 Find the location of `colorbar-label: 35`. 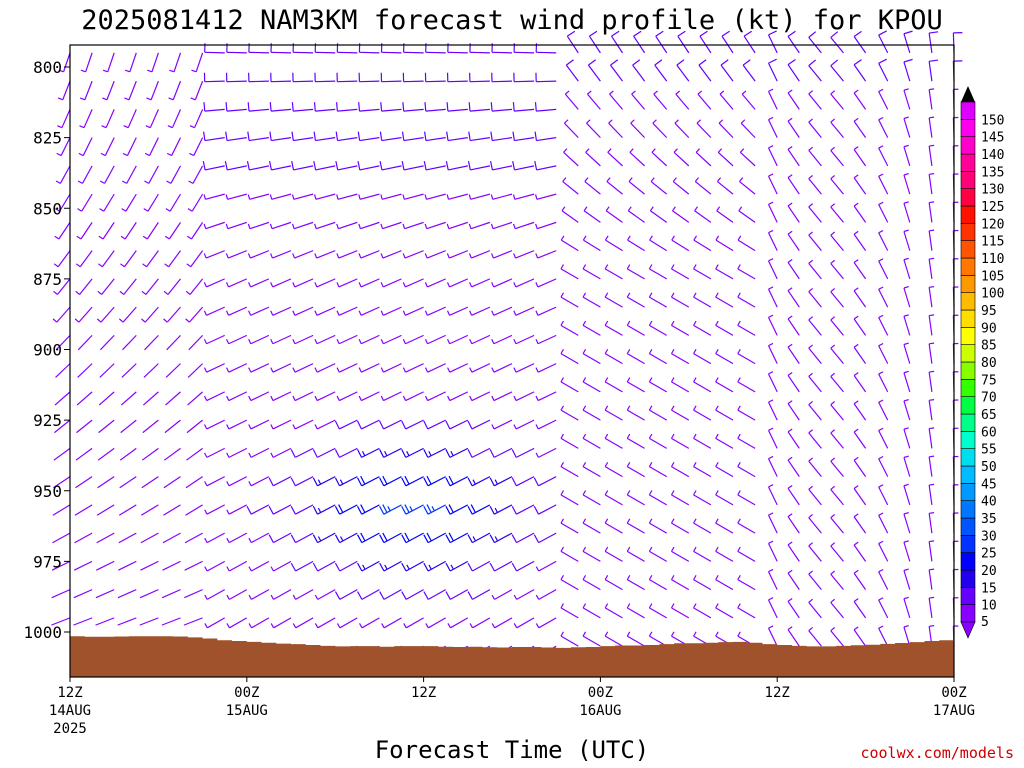

colorbar-label: 35 is located at coordinates (989, 519).